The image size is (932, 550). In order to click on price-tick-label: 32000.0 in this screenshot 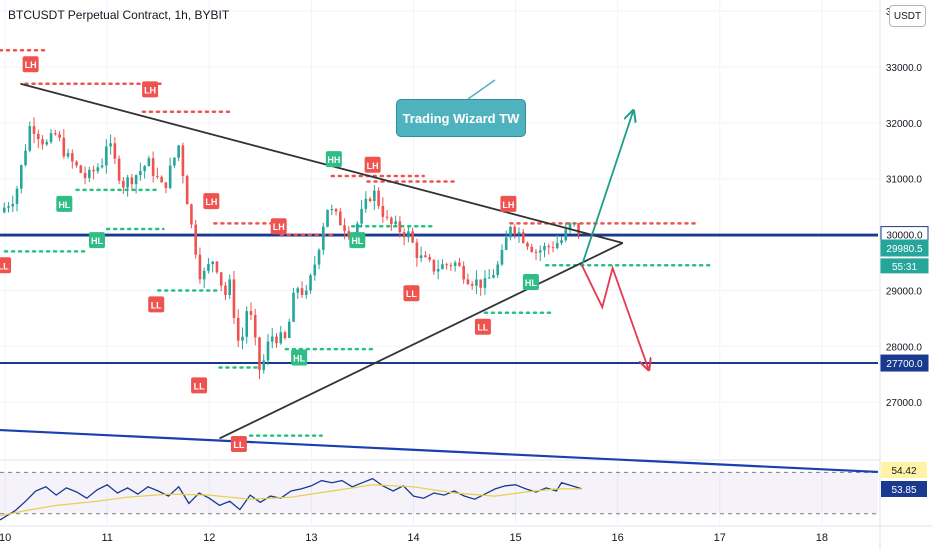, I will do `click(904, 124)`.